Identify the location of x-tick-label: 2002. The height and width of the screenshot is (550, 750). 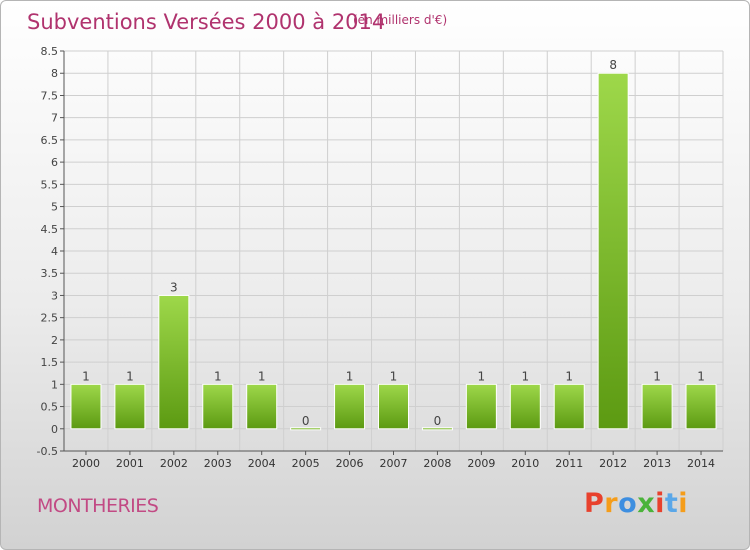
(174, 463).